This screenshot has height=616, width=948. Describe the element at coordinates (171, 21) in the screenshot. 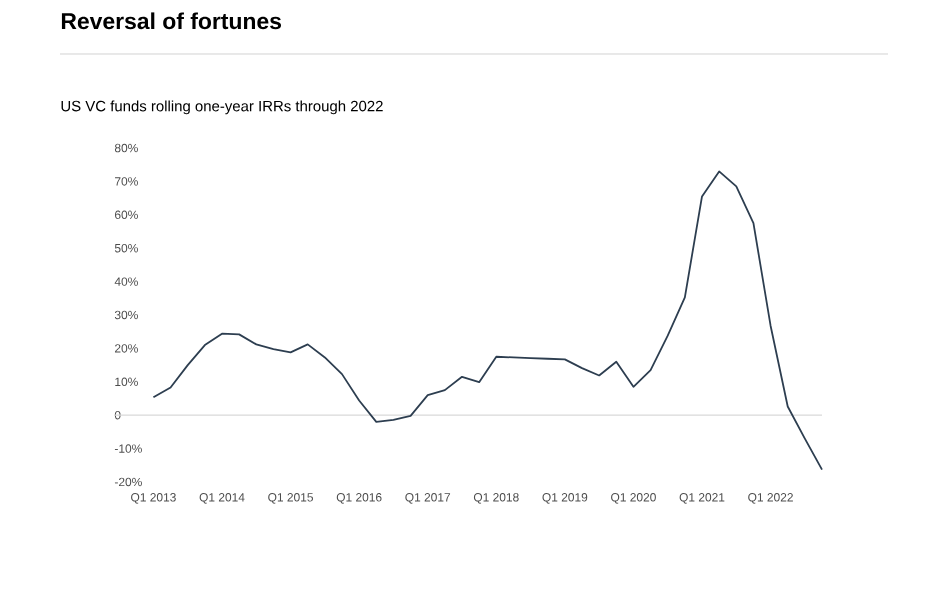

I see `chart-title: Reversal of fortunes` at that location.